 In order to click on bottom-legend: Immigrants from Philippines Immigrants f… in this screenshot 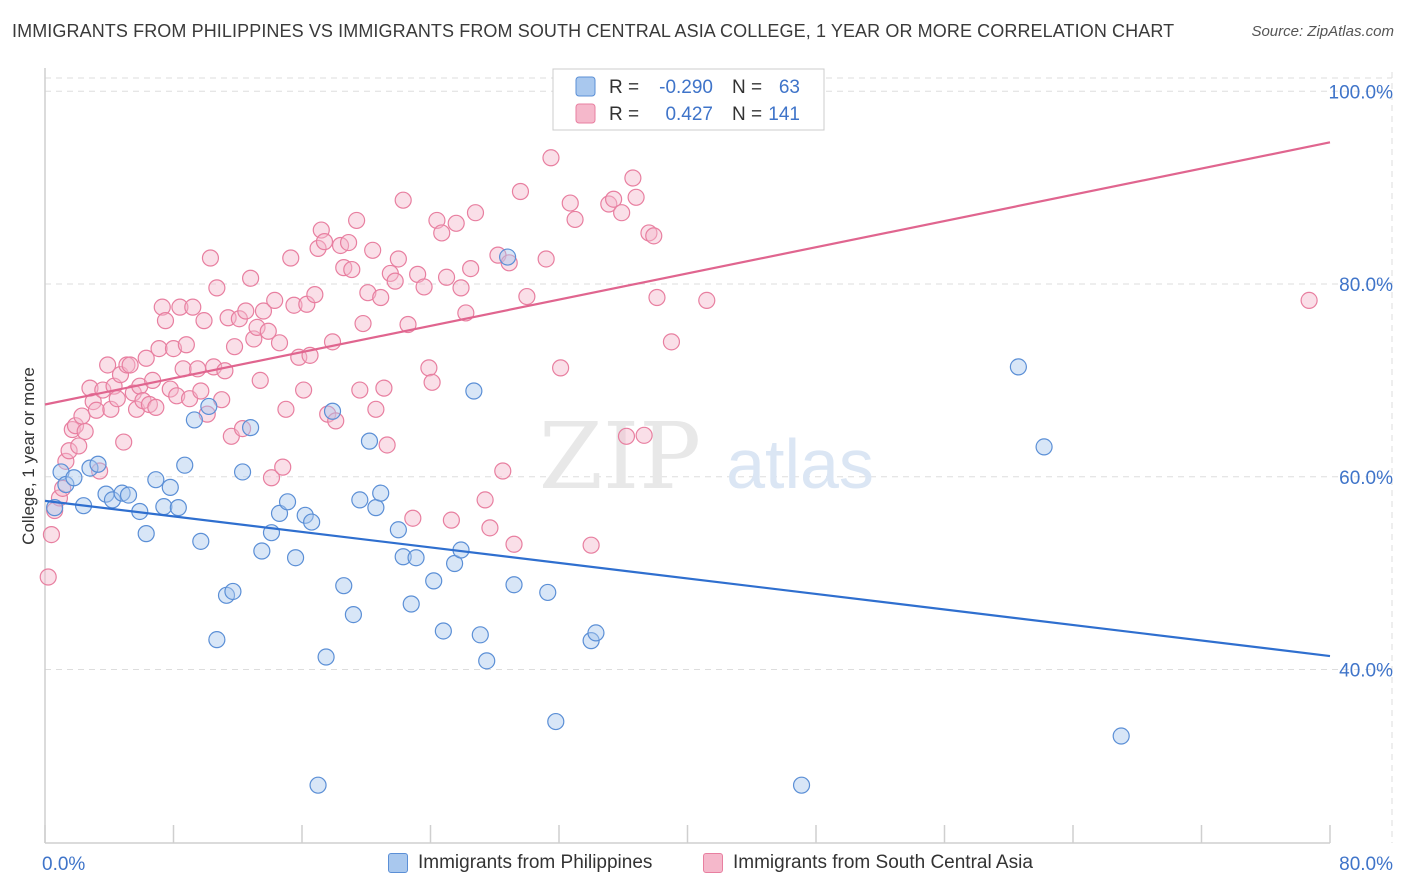, I will do `click(703, 865)`.